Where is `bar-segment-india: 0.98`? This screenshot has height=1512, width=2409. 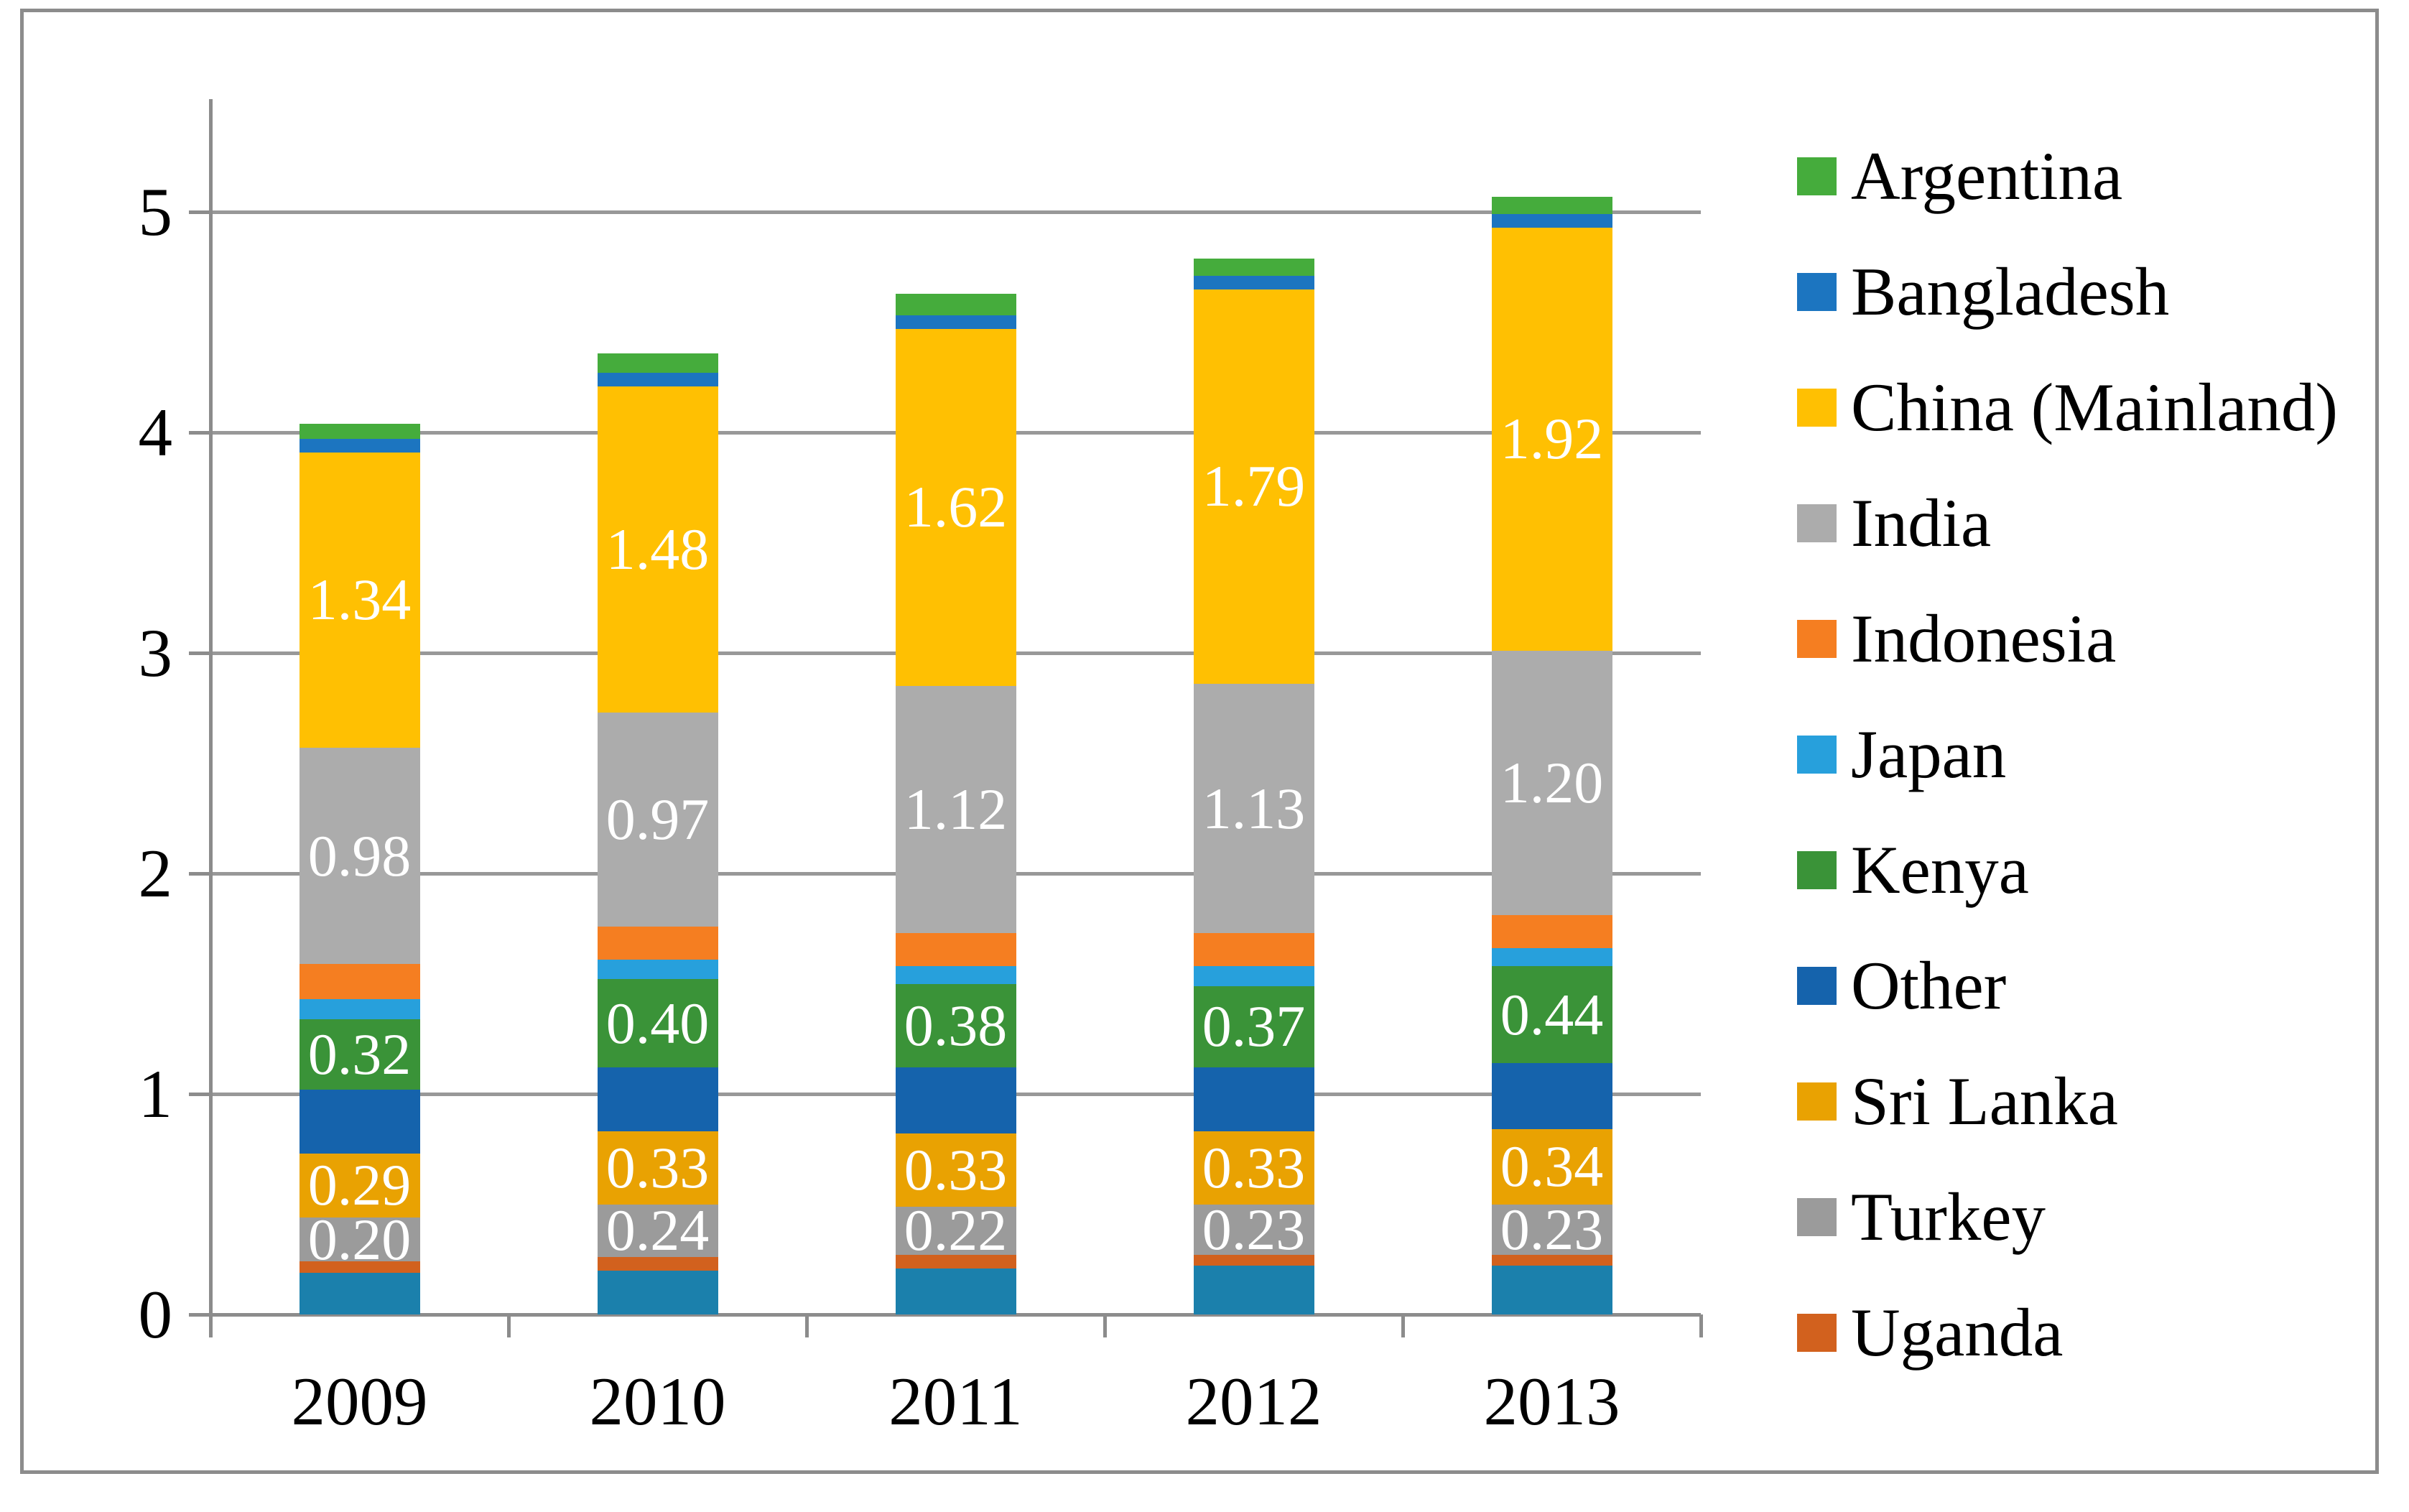 bar-segment-india: 0.98 is located at coordinates (359, 856).